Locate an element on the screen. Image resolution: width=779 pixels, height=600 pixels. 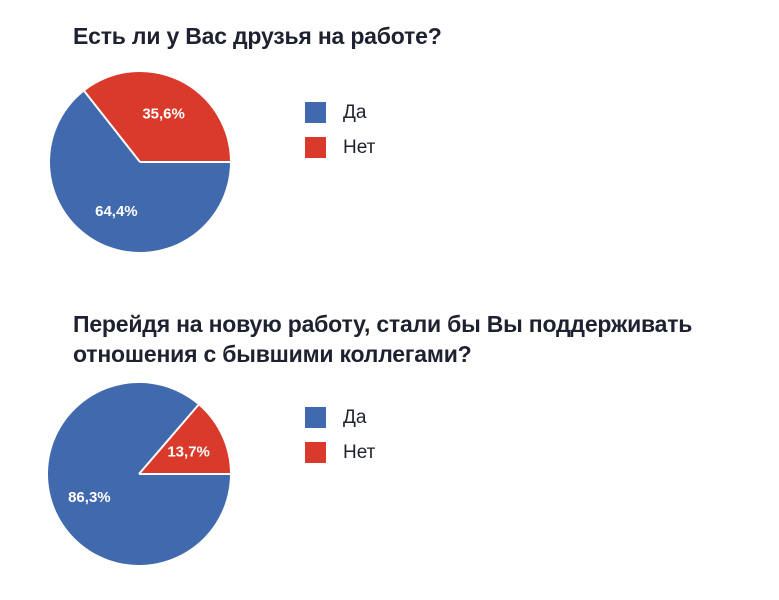
pie-chart-keep-in-touch: 86,3% 13,7% is located at coordinates (139, 474).